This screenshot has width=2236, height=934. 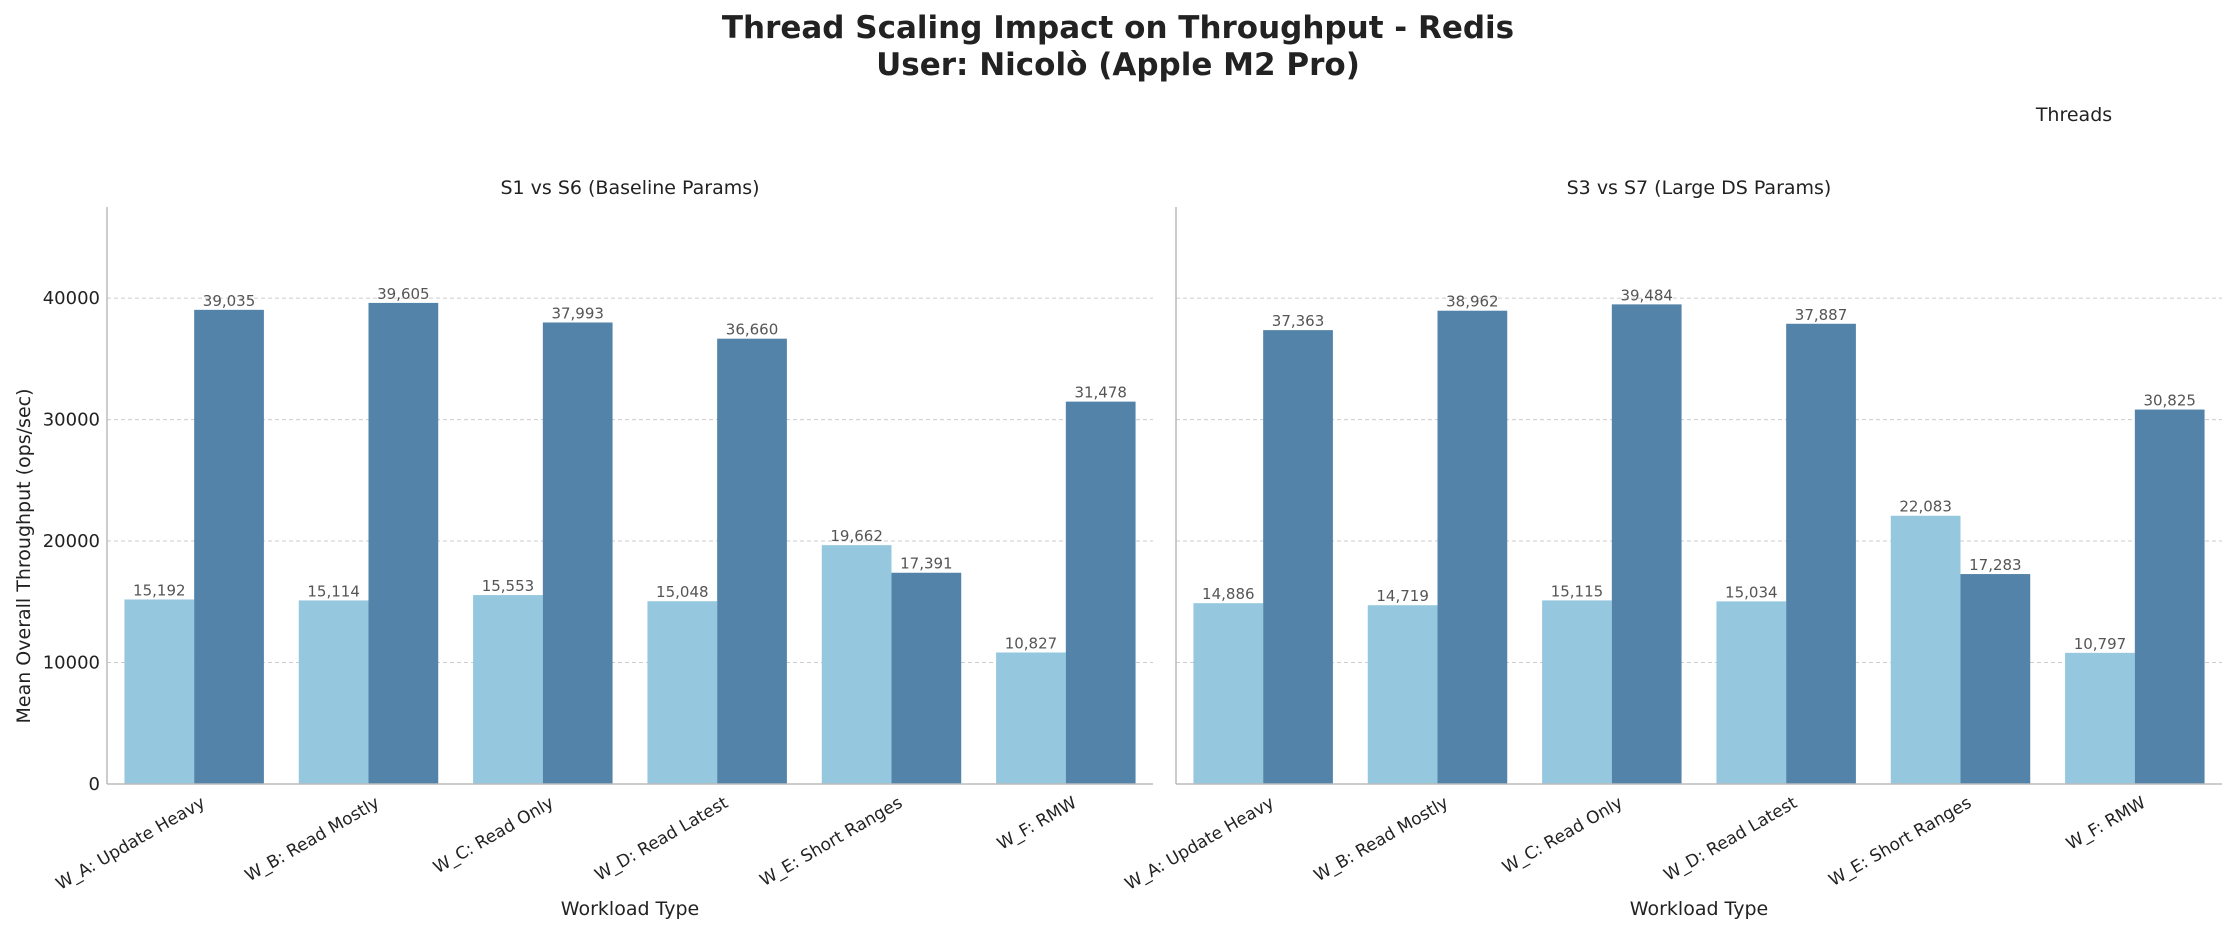 What do you see at coordinates (662, 839) in the screenshot?
I see `x-tick-label-p1-3: W_D: Read Latest` at bounding box center [662, 839].